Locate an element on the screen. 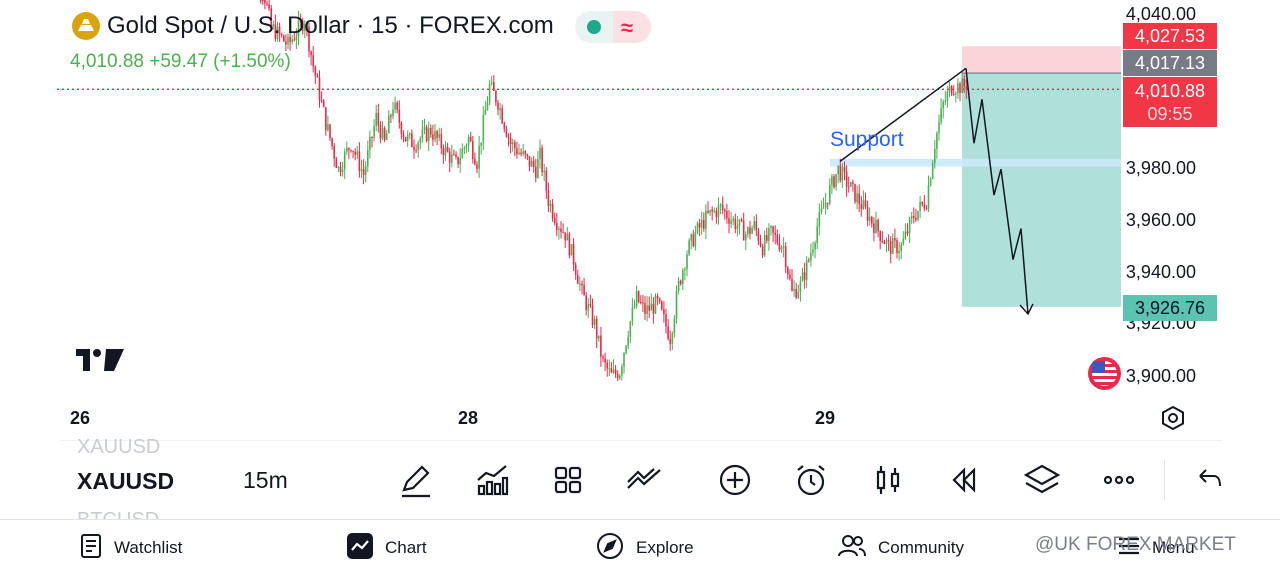 This screenshot has height=576, width=1280. indicators-icon is located at coordinates (492, 480).